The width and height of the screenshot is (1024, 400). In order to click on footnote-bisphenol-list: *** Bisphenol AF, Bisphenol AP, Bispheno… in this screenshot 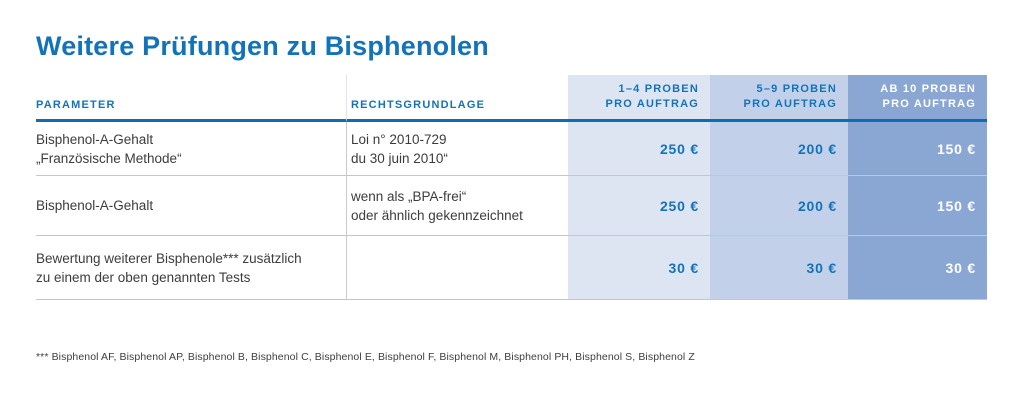, I will do `click(365, 357)`.